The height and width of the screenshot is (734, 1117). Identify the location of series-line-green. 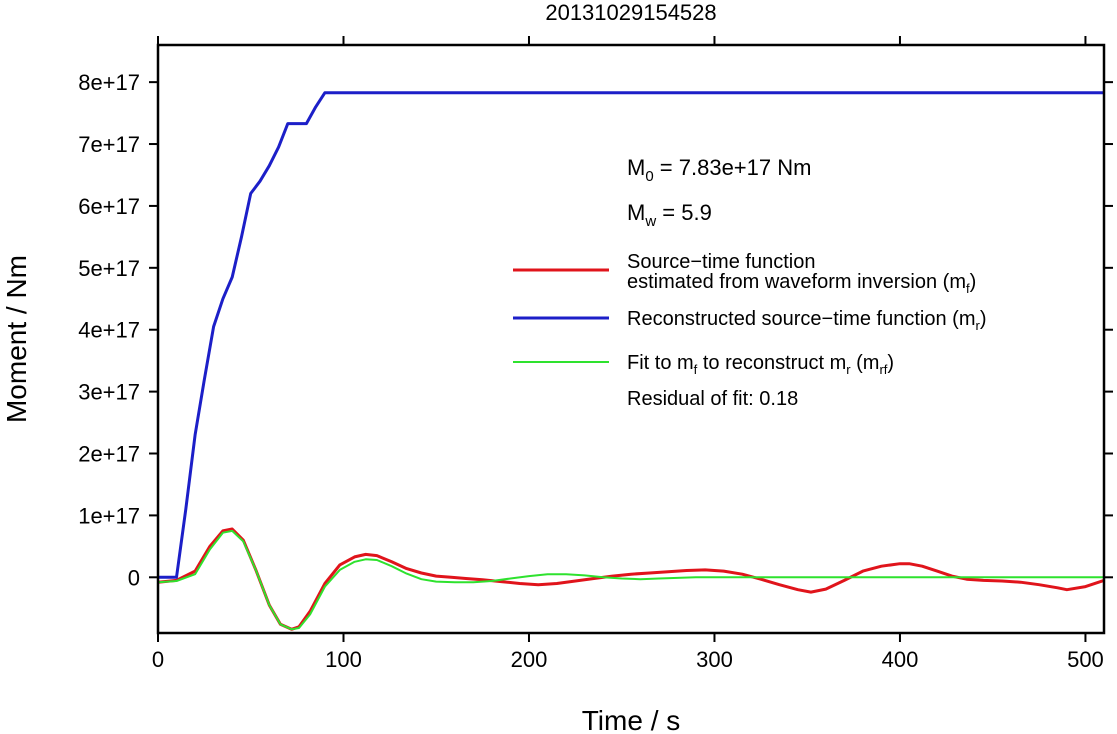
(631, 580).